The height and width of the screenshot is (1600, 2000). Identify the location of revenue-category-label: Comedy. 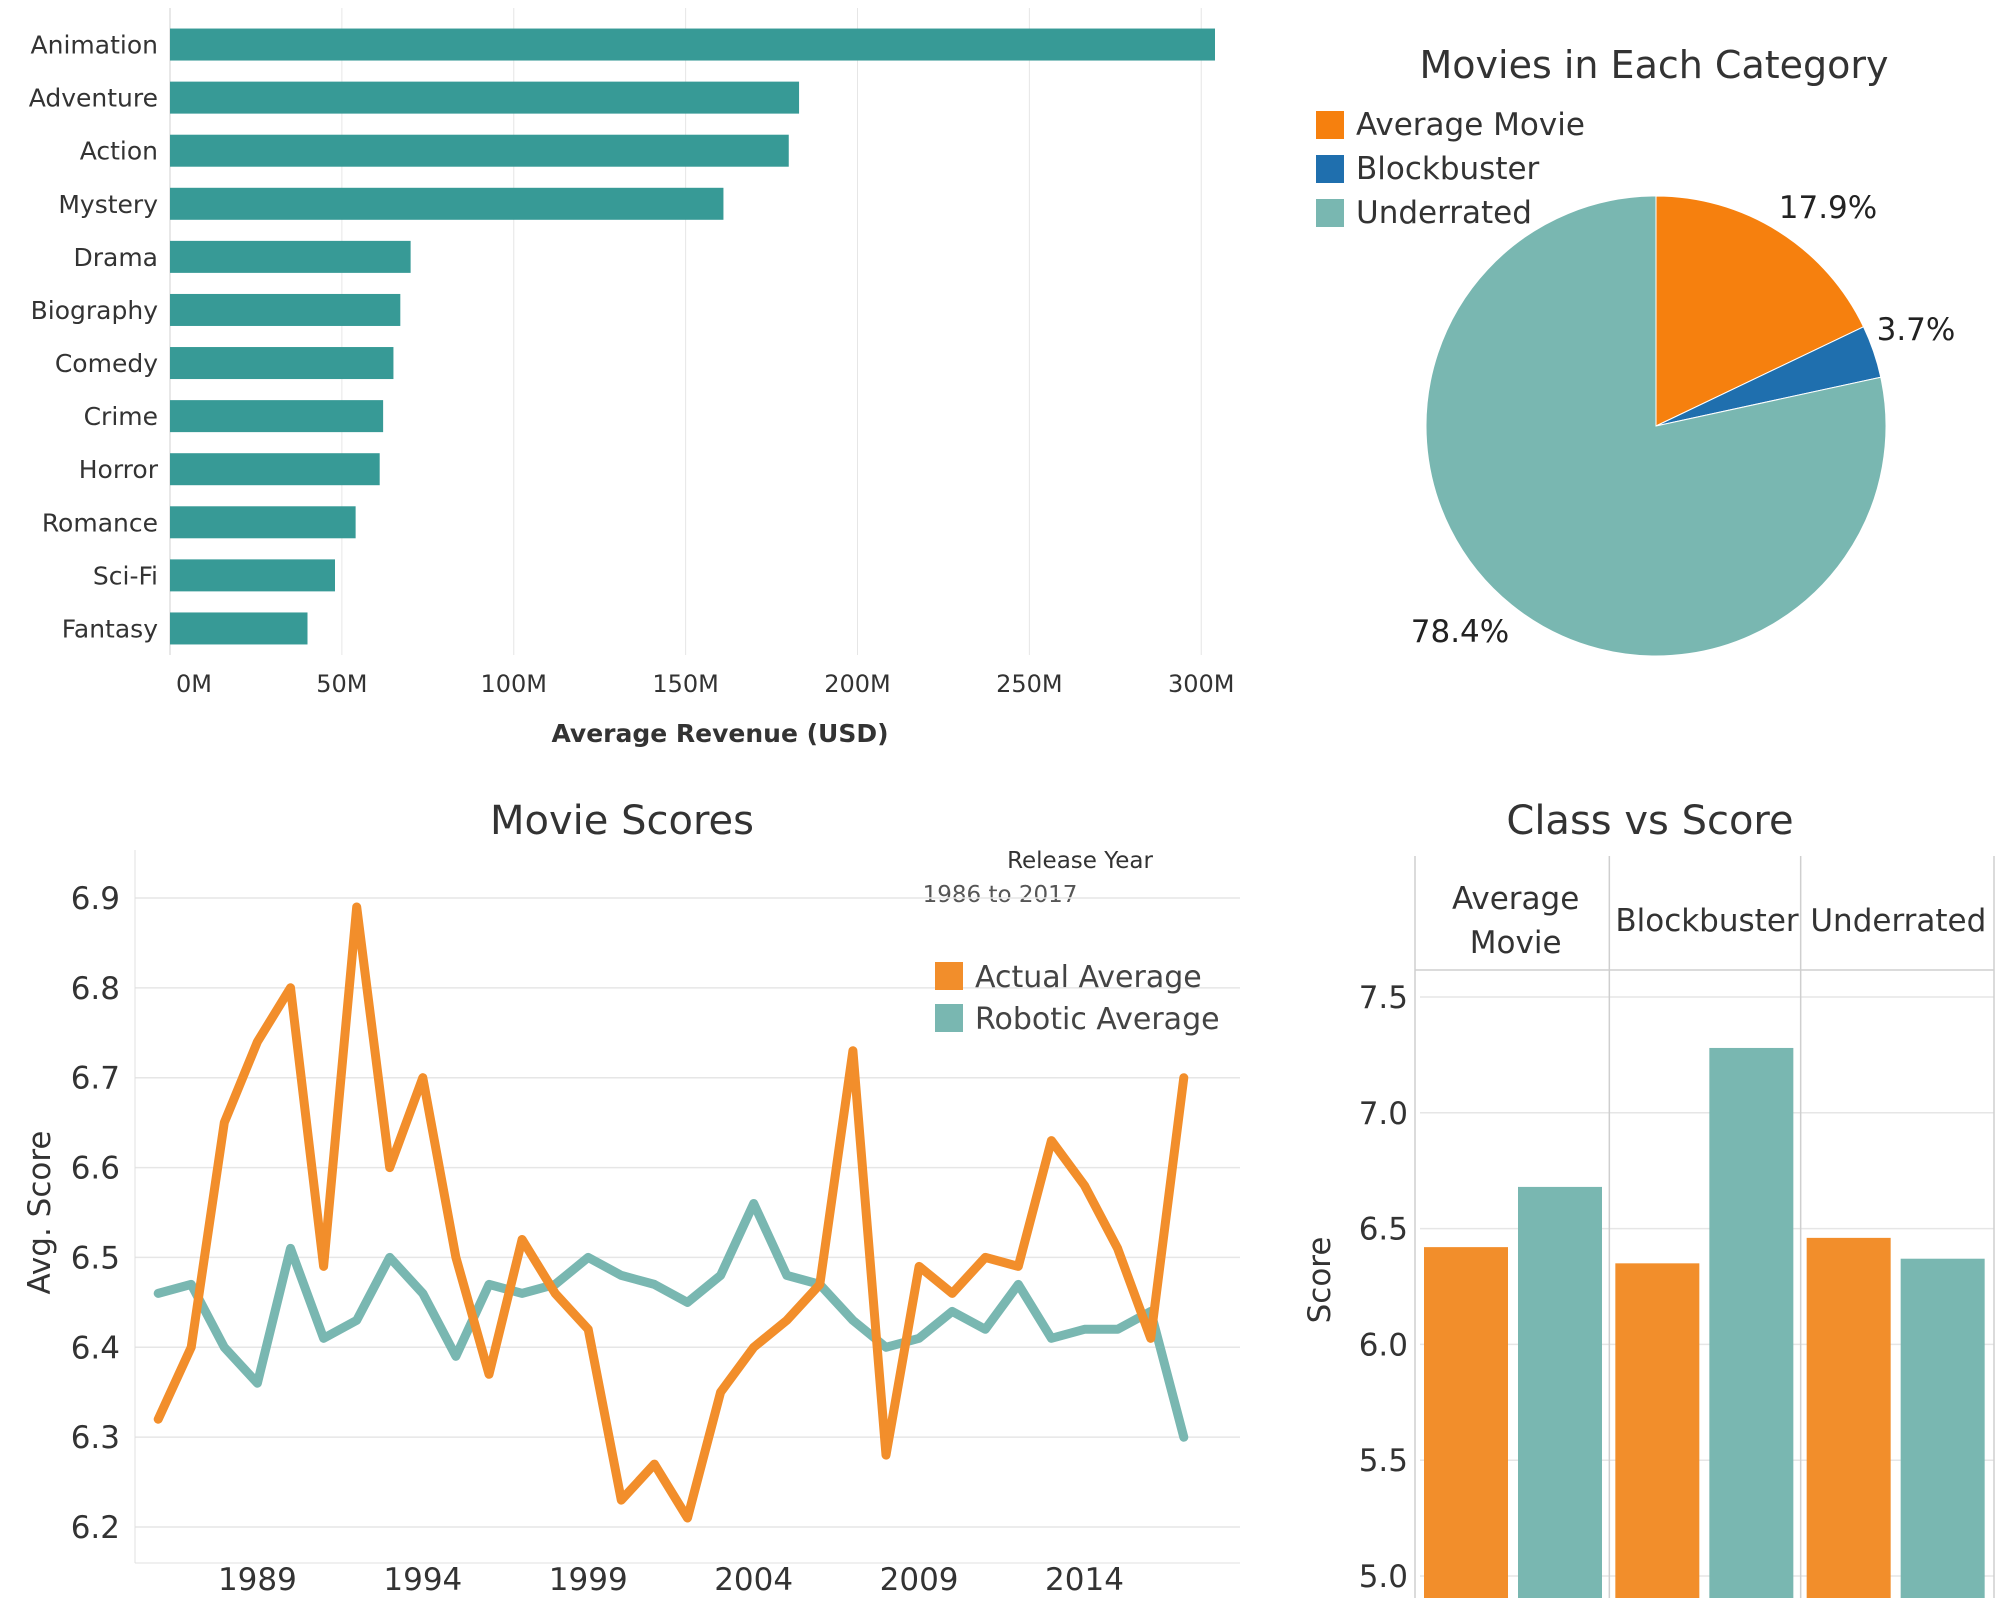
(106, 363).